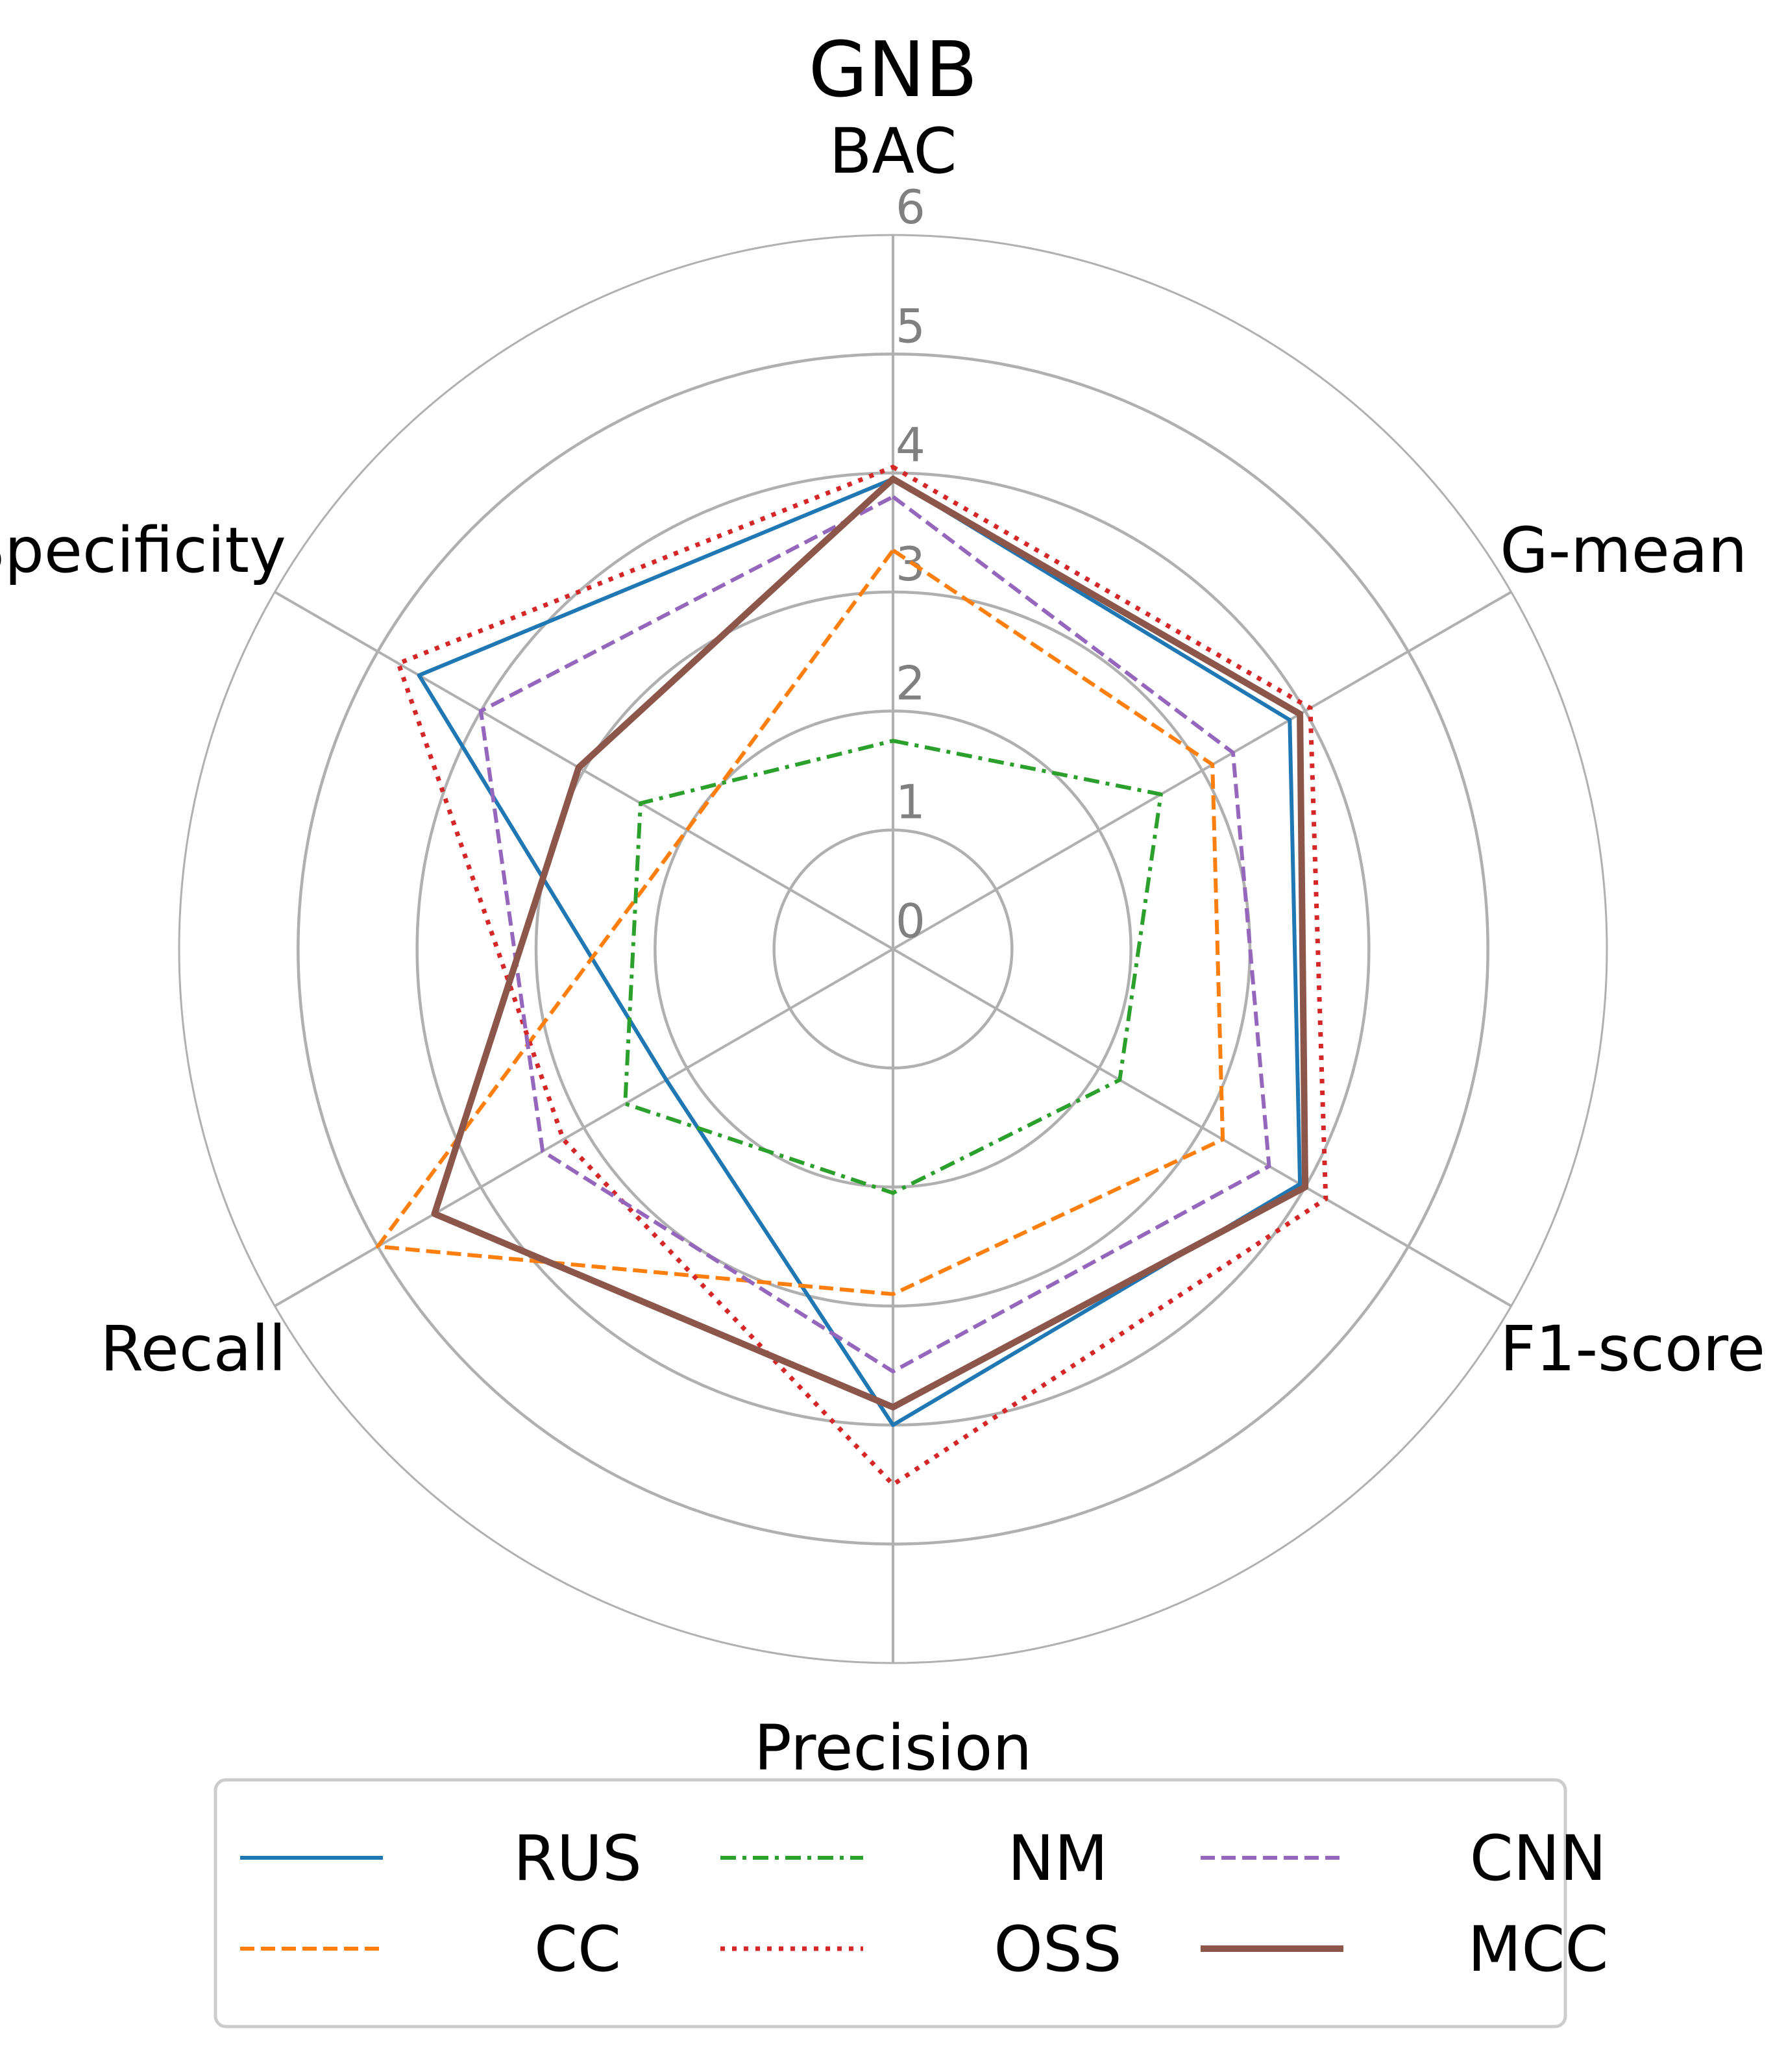 The image size is (1786, 2072). What do you see at coordinates (193, 1349) in the screenshot?
I see `axis-label-recall: Recall` at bounding box center [193, 1349].